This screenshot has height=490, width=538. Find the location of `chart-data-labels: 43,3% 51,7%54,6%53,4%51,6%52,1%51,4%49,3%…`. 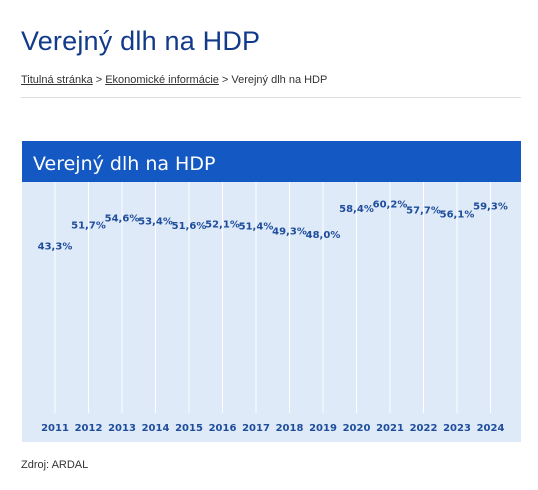

chart-data-labels: 43,3% 51,7%54,6%53,4%51,6%52,1%51,4%49,3%… is located at coordinates (273, 225).